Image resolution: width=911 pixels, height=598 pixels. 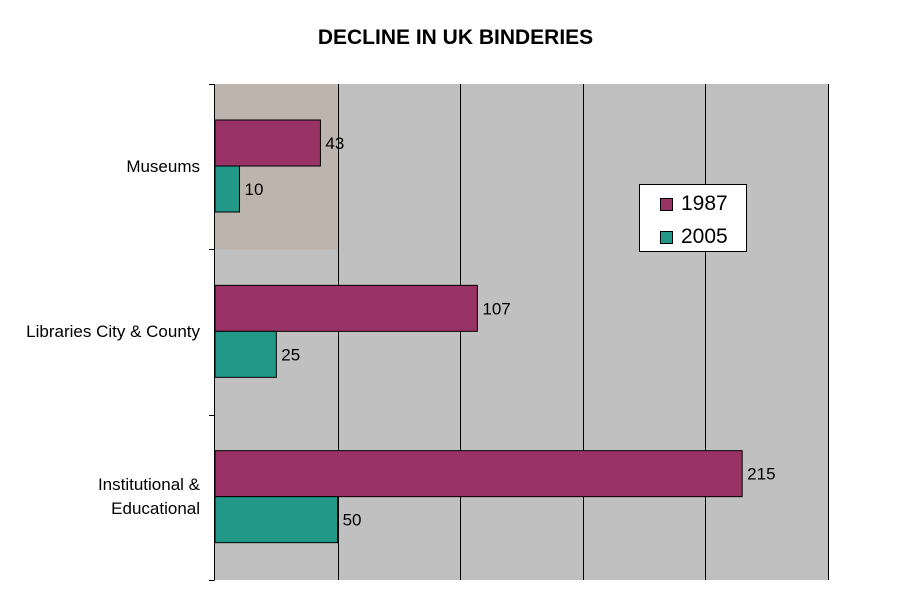 I want to click on category-label-0: Museums, so click(x=163, y=167).